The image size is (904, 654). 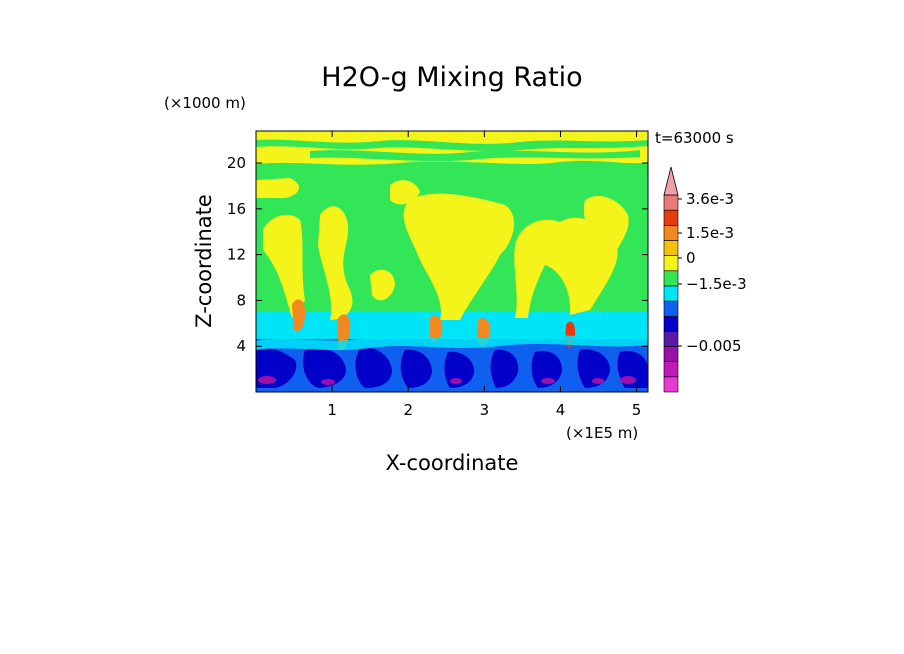 I want to click on colorbar-labels: 3.6e-3 1.5e-3 0 −1.5e-3 −0.005, so click(x=712, y=272).